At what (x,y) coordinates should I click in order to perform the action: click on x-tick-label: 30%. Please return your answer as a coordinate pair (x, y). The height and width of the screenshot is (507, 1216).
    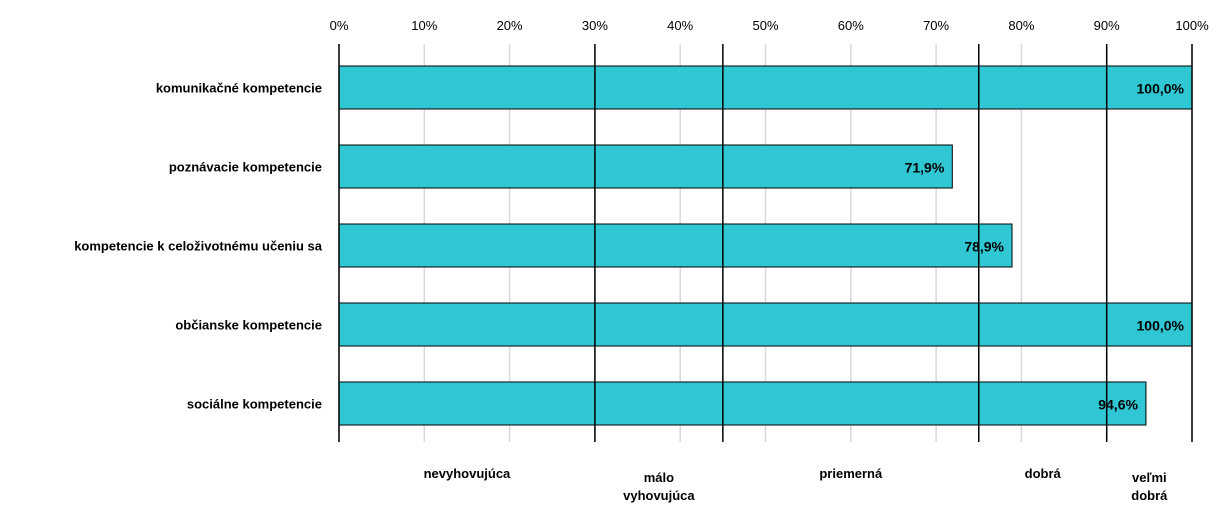
    Looking at the image, I should click on (595, 25).